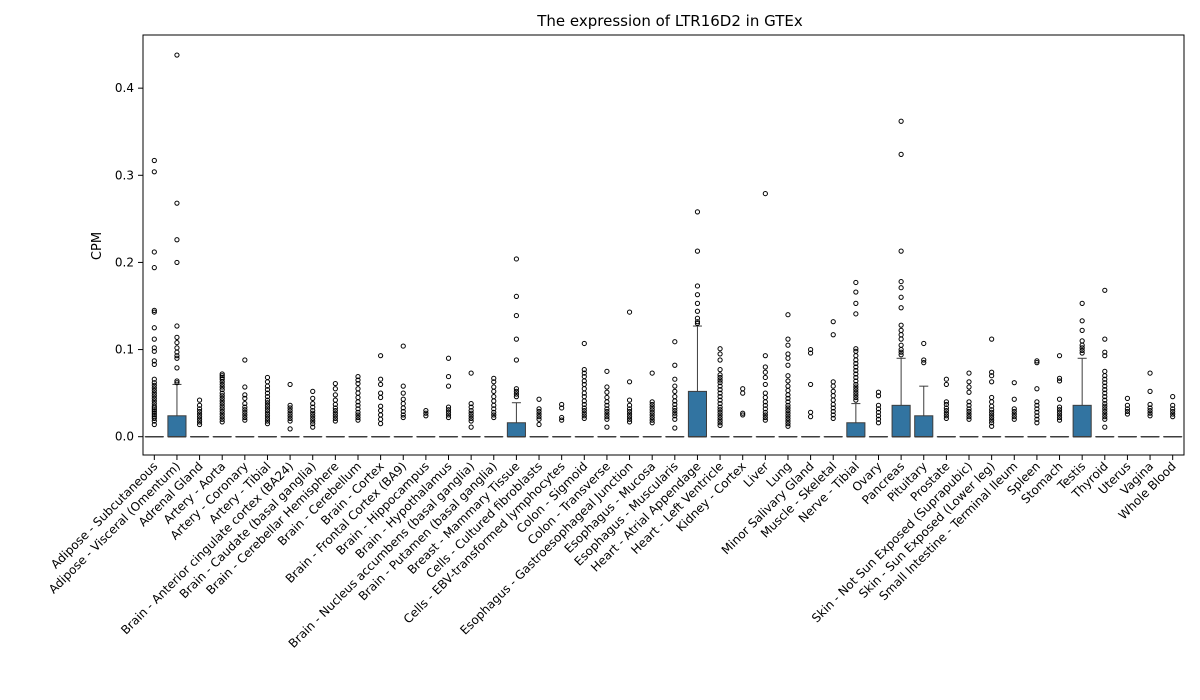 The image size is (1200, 700). Describe the element at coordinates (924, 426) in the screenshot. I see `box` at that location.